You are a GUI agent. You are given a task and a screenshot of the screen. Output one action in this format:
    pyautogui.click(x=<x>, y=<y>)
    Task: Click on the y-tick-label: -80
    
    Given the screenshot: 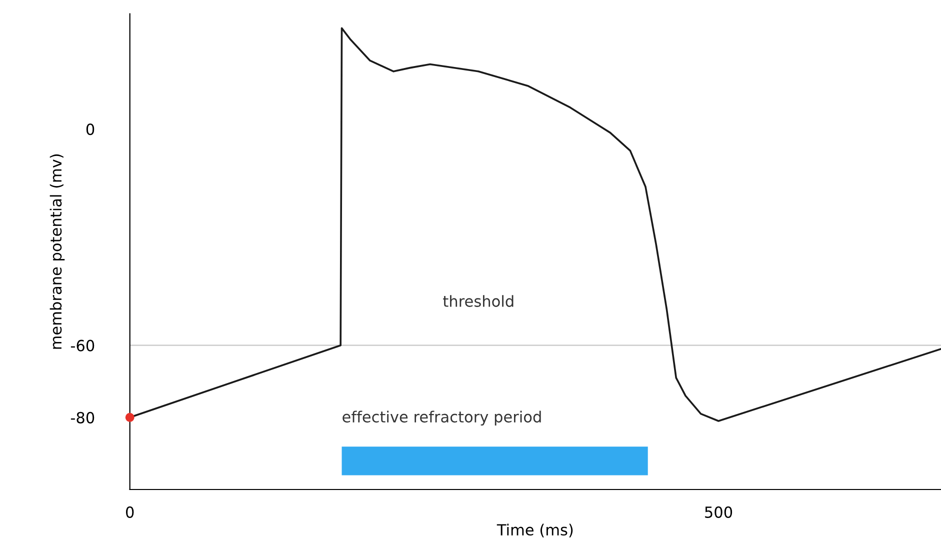 What is the action you would take?
    pyautogui.click(x=82, y=418)
    